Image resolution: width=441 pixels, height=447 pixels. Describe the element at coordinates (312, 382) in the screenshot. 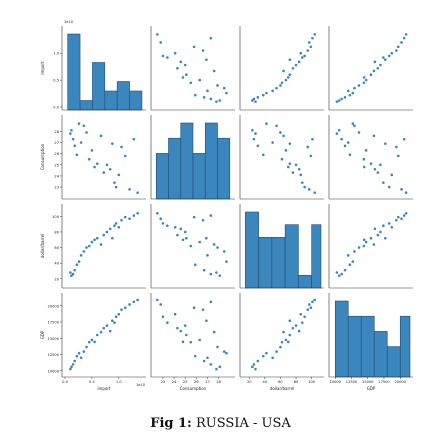

I see `xtick-label-dollar-barrel-4: 100` at that location.